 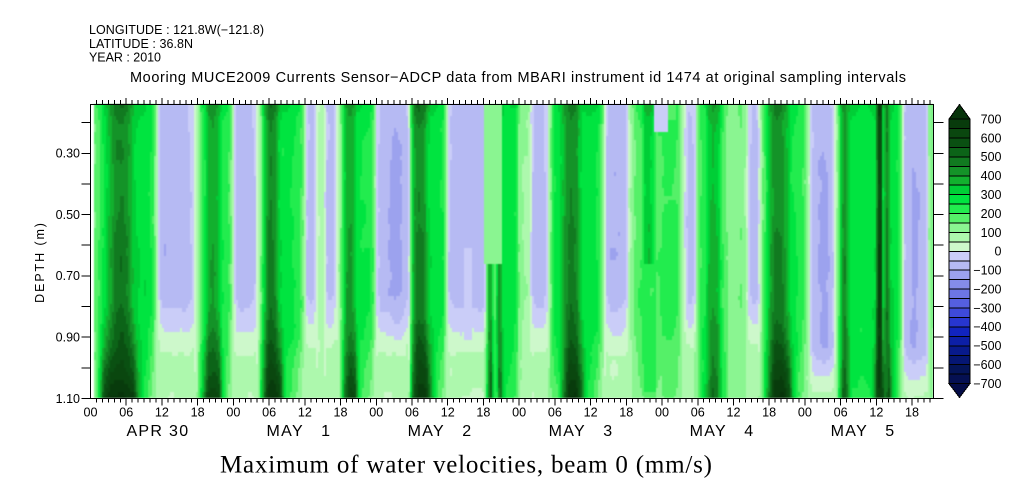 I want to click on svg-text: MAY 4, so click(x=722, y=431).